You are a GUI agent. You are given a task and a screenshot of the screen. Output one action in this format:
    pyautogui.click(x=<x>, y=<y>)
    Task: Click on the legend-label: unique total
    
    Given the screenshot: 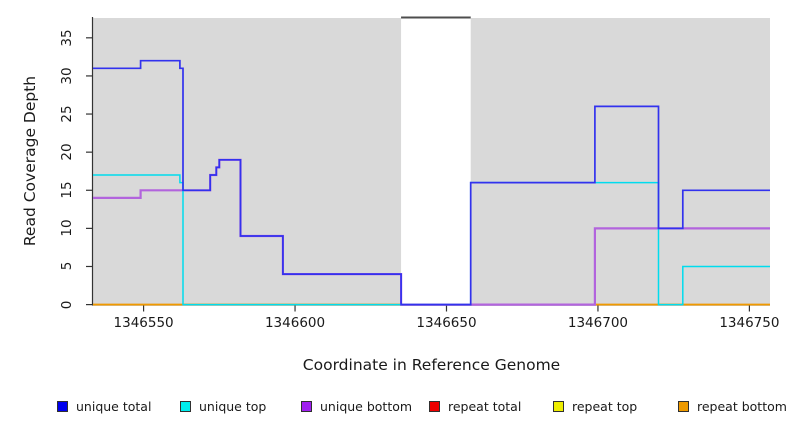 What is the action you would take?
    pyautogui.click(x=114, y=406)
    